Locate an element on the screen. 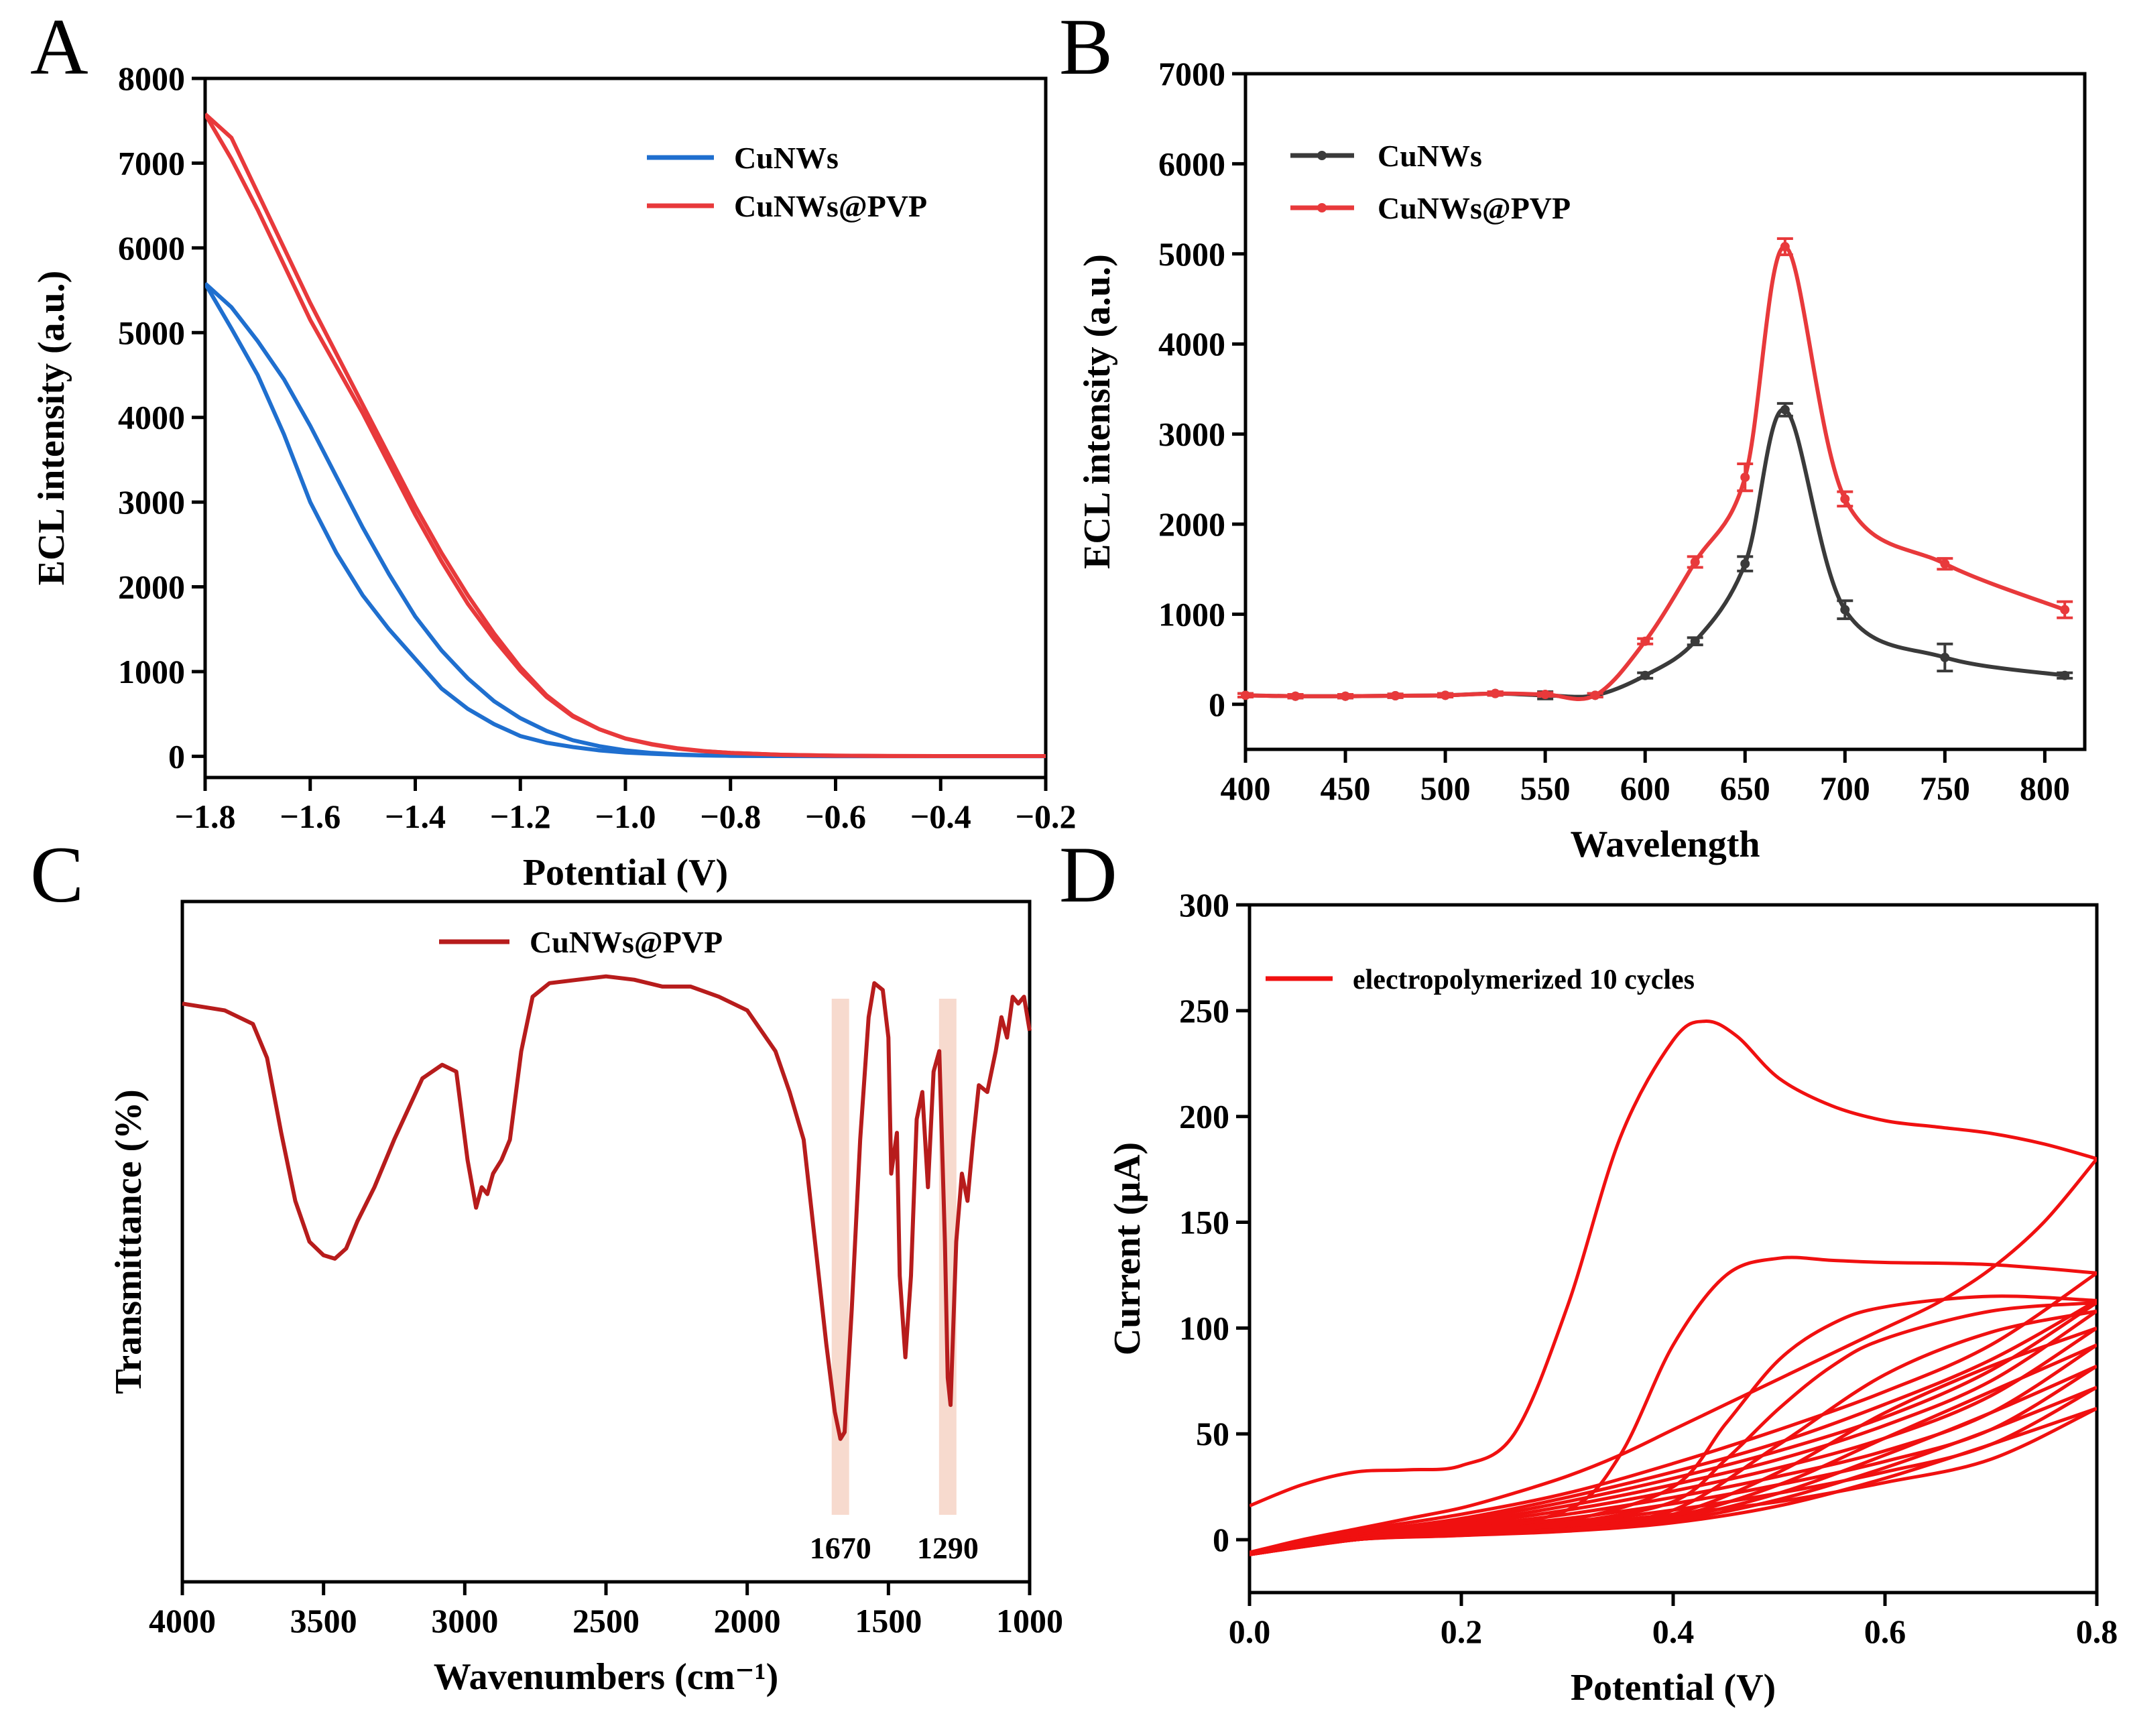 The width and height of the screenshot is (2129, 1736). cv-cycle-1-reverse is located at coordinates (1673, 1356).